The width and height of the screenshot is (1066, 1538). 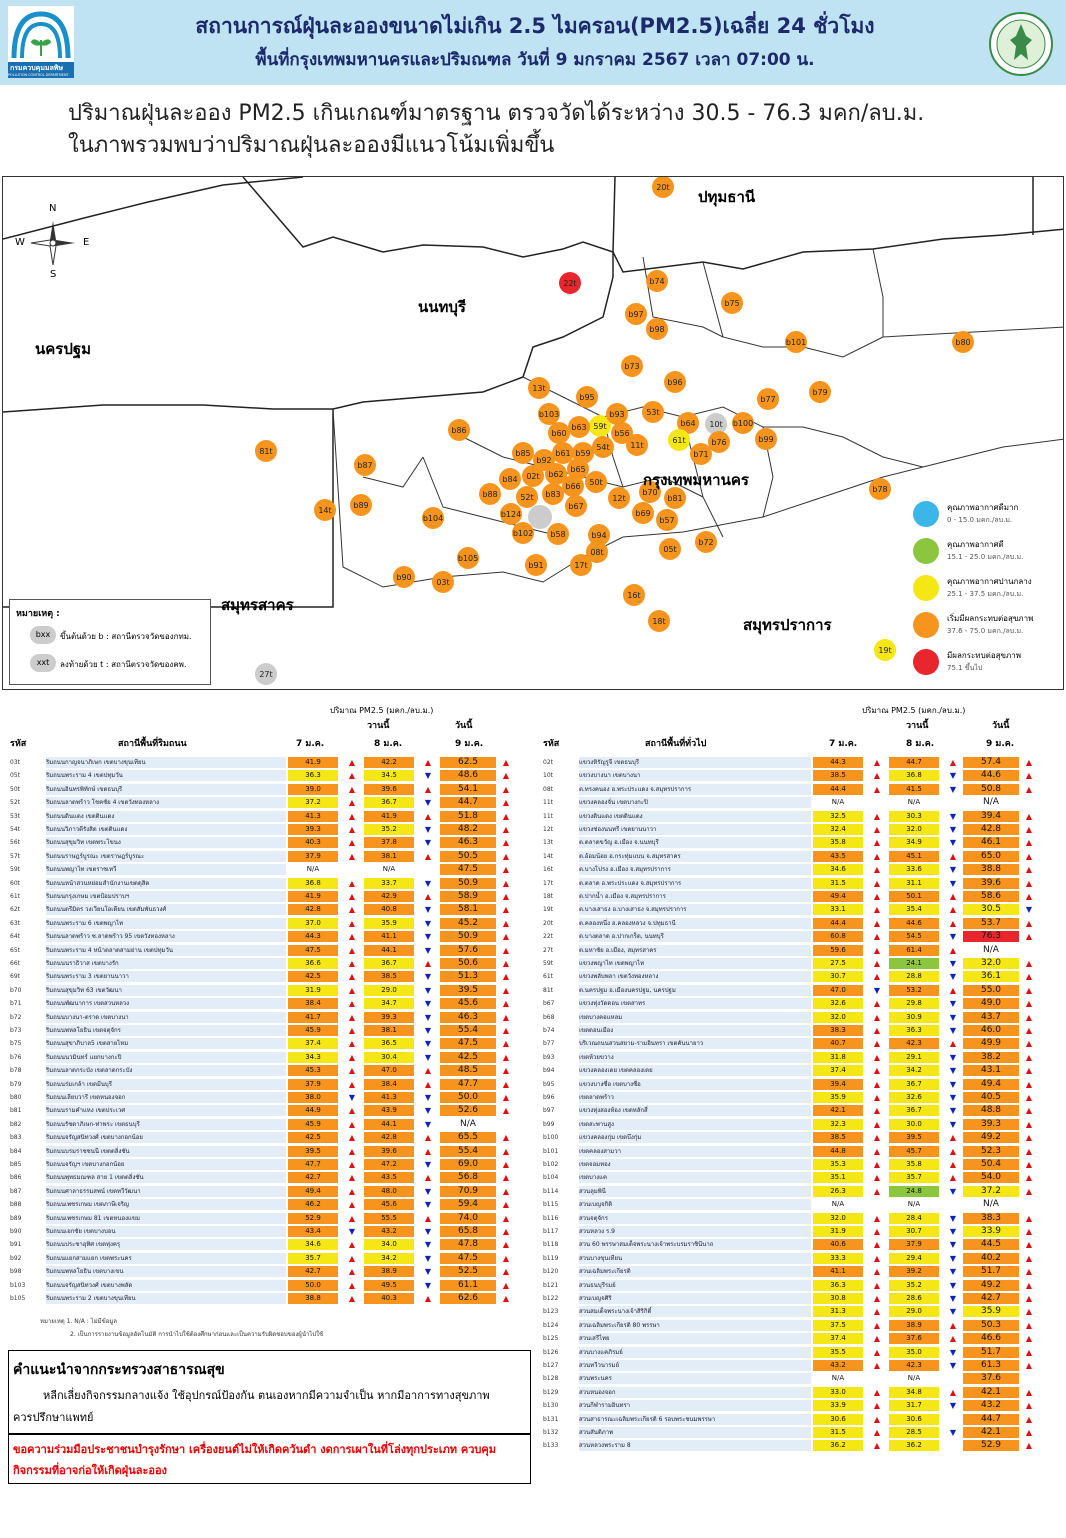 I want to click on value-day3: 47.5, so click(x=468, y=870).